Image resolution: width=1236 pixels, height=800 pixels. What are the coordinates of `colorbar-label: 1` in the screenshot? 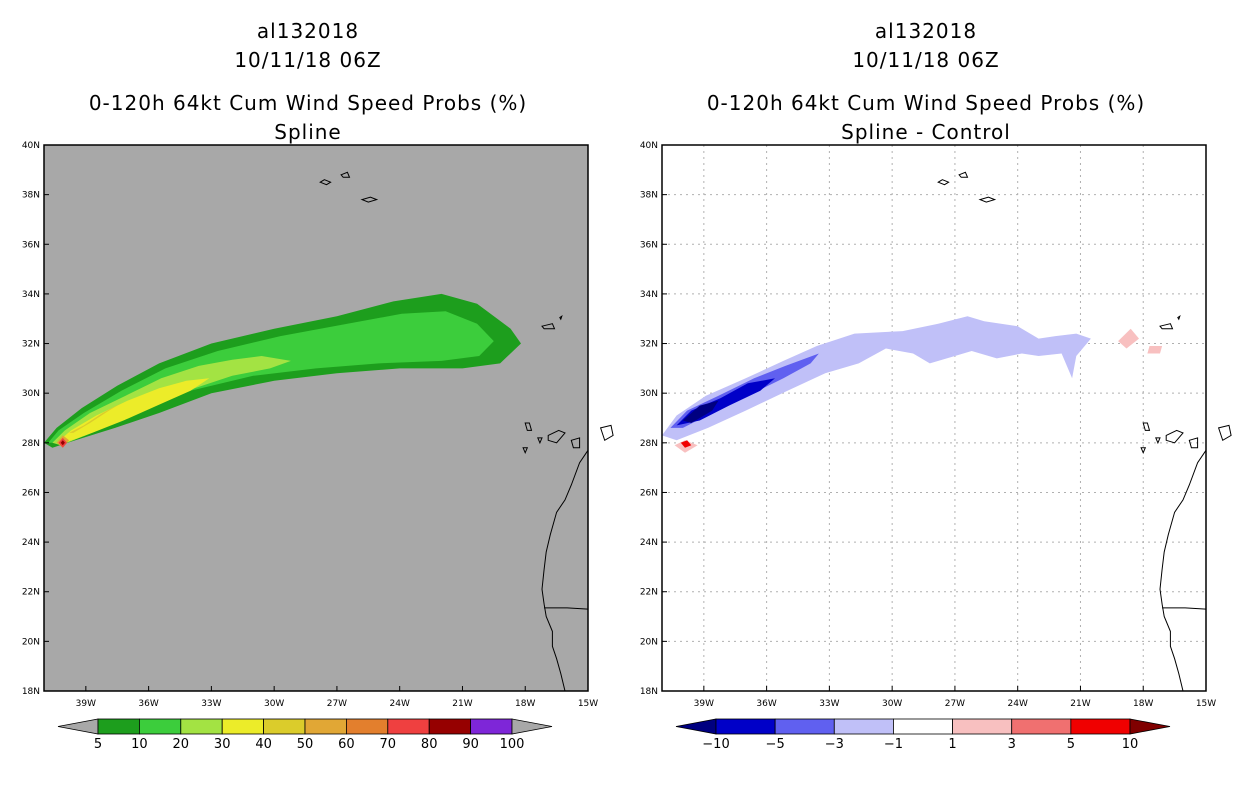 It's located at (952, 744).